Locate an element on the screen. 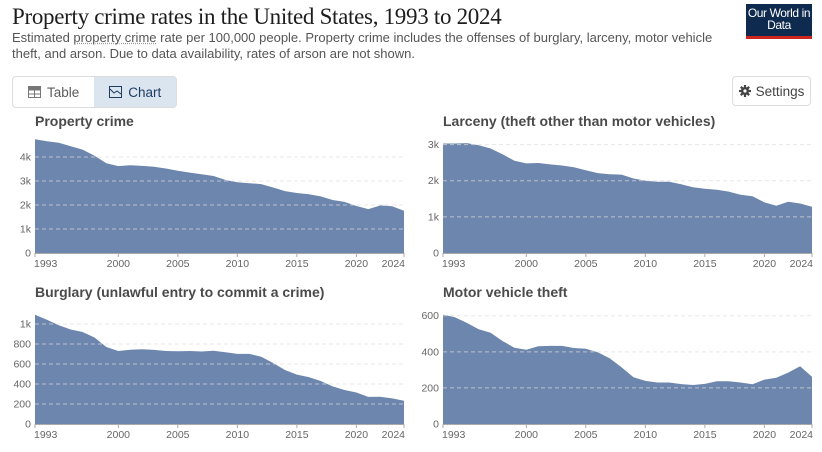 The height and width of the screenshot is (452, 822). tab-chart: Chart is located at coordinates (135, 92).